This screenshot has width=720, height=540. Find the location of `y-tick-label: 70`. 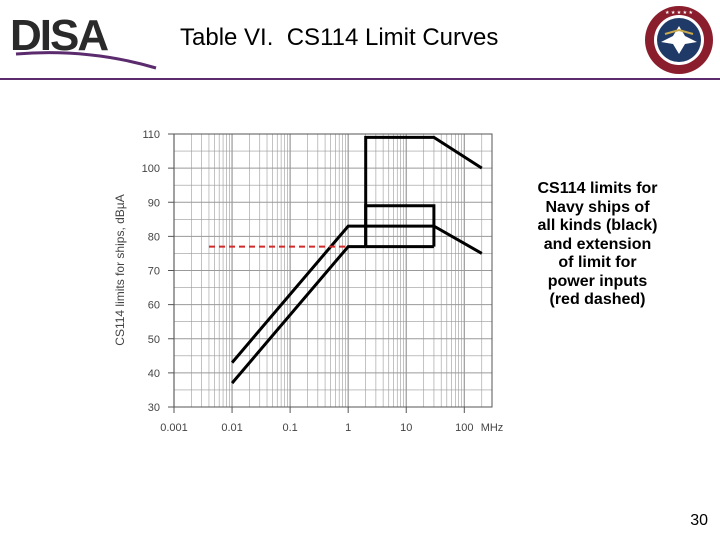

y-tick-label: 70 is located at coordinates (154, 272).